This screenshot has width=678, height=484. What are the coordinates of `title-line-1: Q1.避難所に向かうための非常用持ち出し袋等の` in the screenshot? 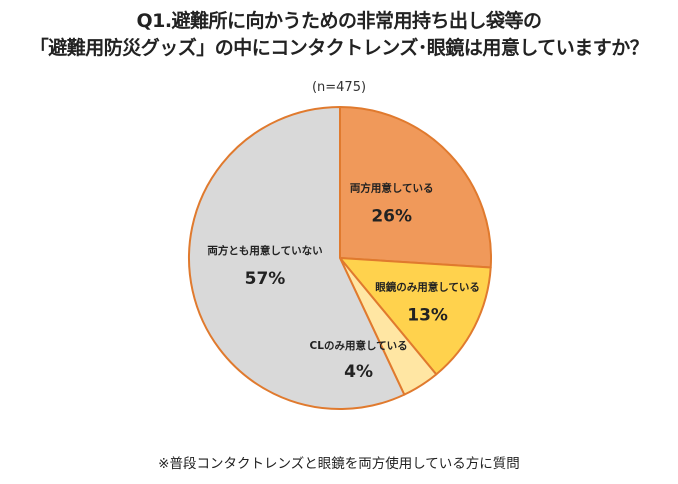 It's located at (339, 21).